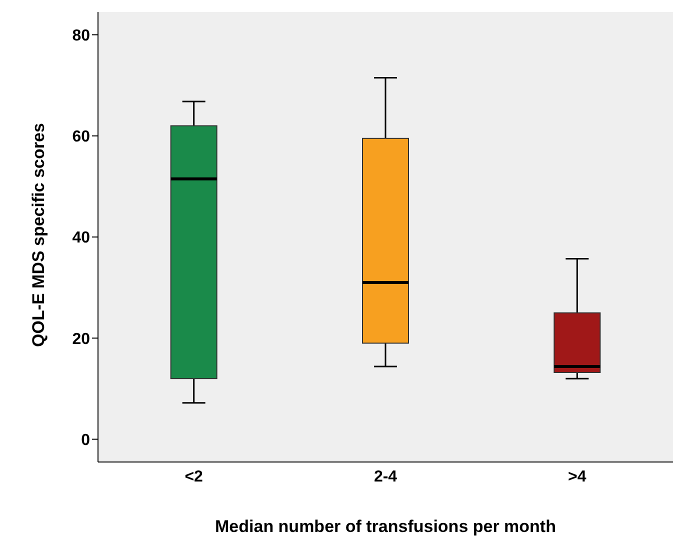 The height and width of the screenshot is (552, 673). Describe the element at coordinates (38, 235) in the screenshot. I see `y-axis-title: QOL-E MDS specific scores` at that location.